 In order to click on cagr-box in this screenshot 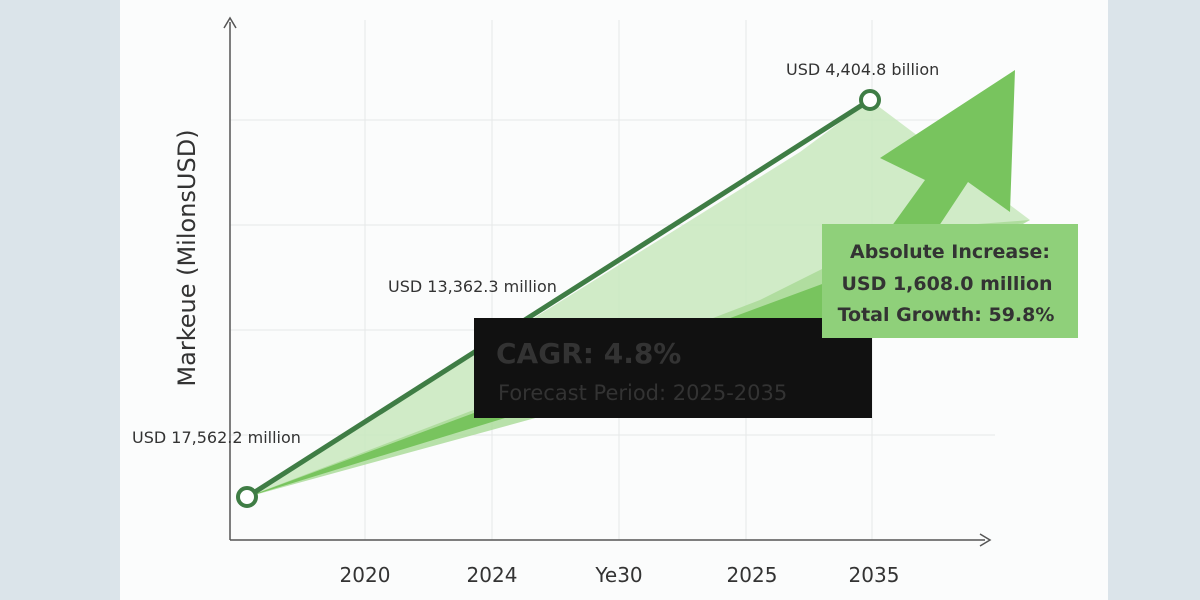, I will do `click(673, 368)`.